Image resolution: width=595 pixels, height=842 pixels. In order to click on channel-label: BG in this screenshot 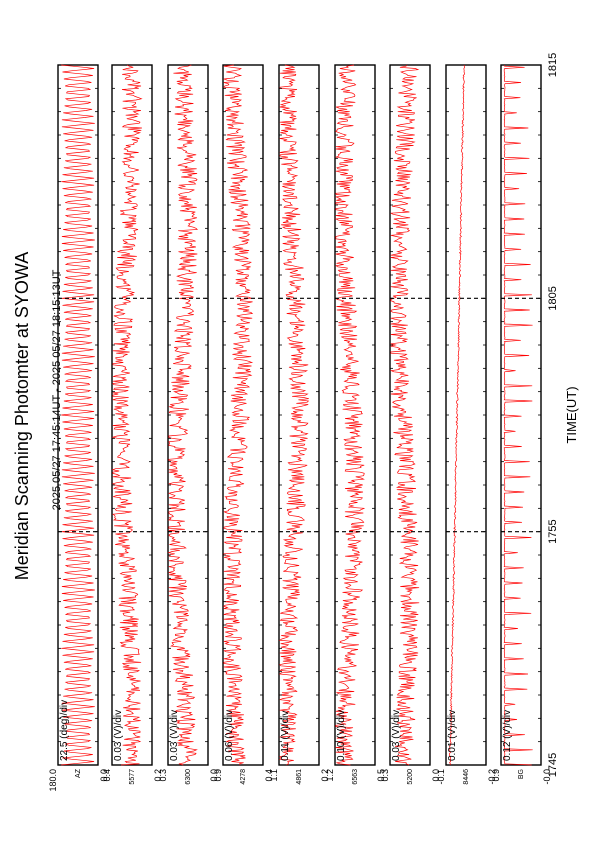, I will do `click(521, 774)`.